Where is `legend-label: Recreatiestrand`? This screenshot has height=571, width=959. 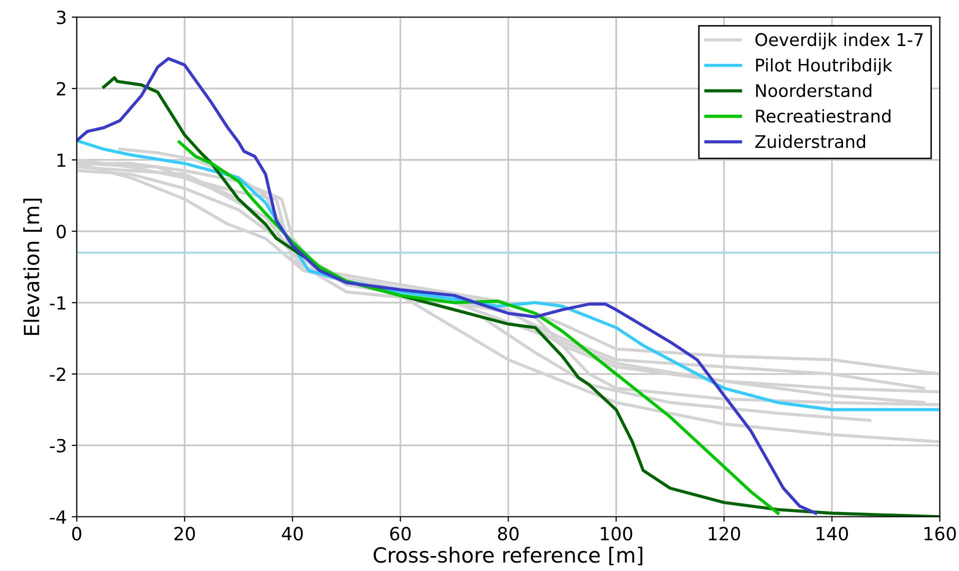 legend-label: Recreatiestrand is located at coordinates (823, 116).